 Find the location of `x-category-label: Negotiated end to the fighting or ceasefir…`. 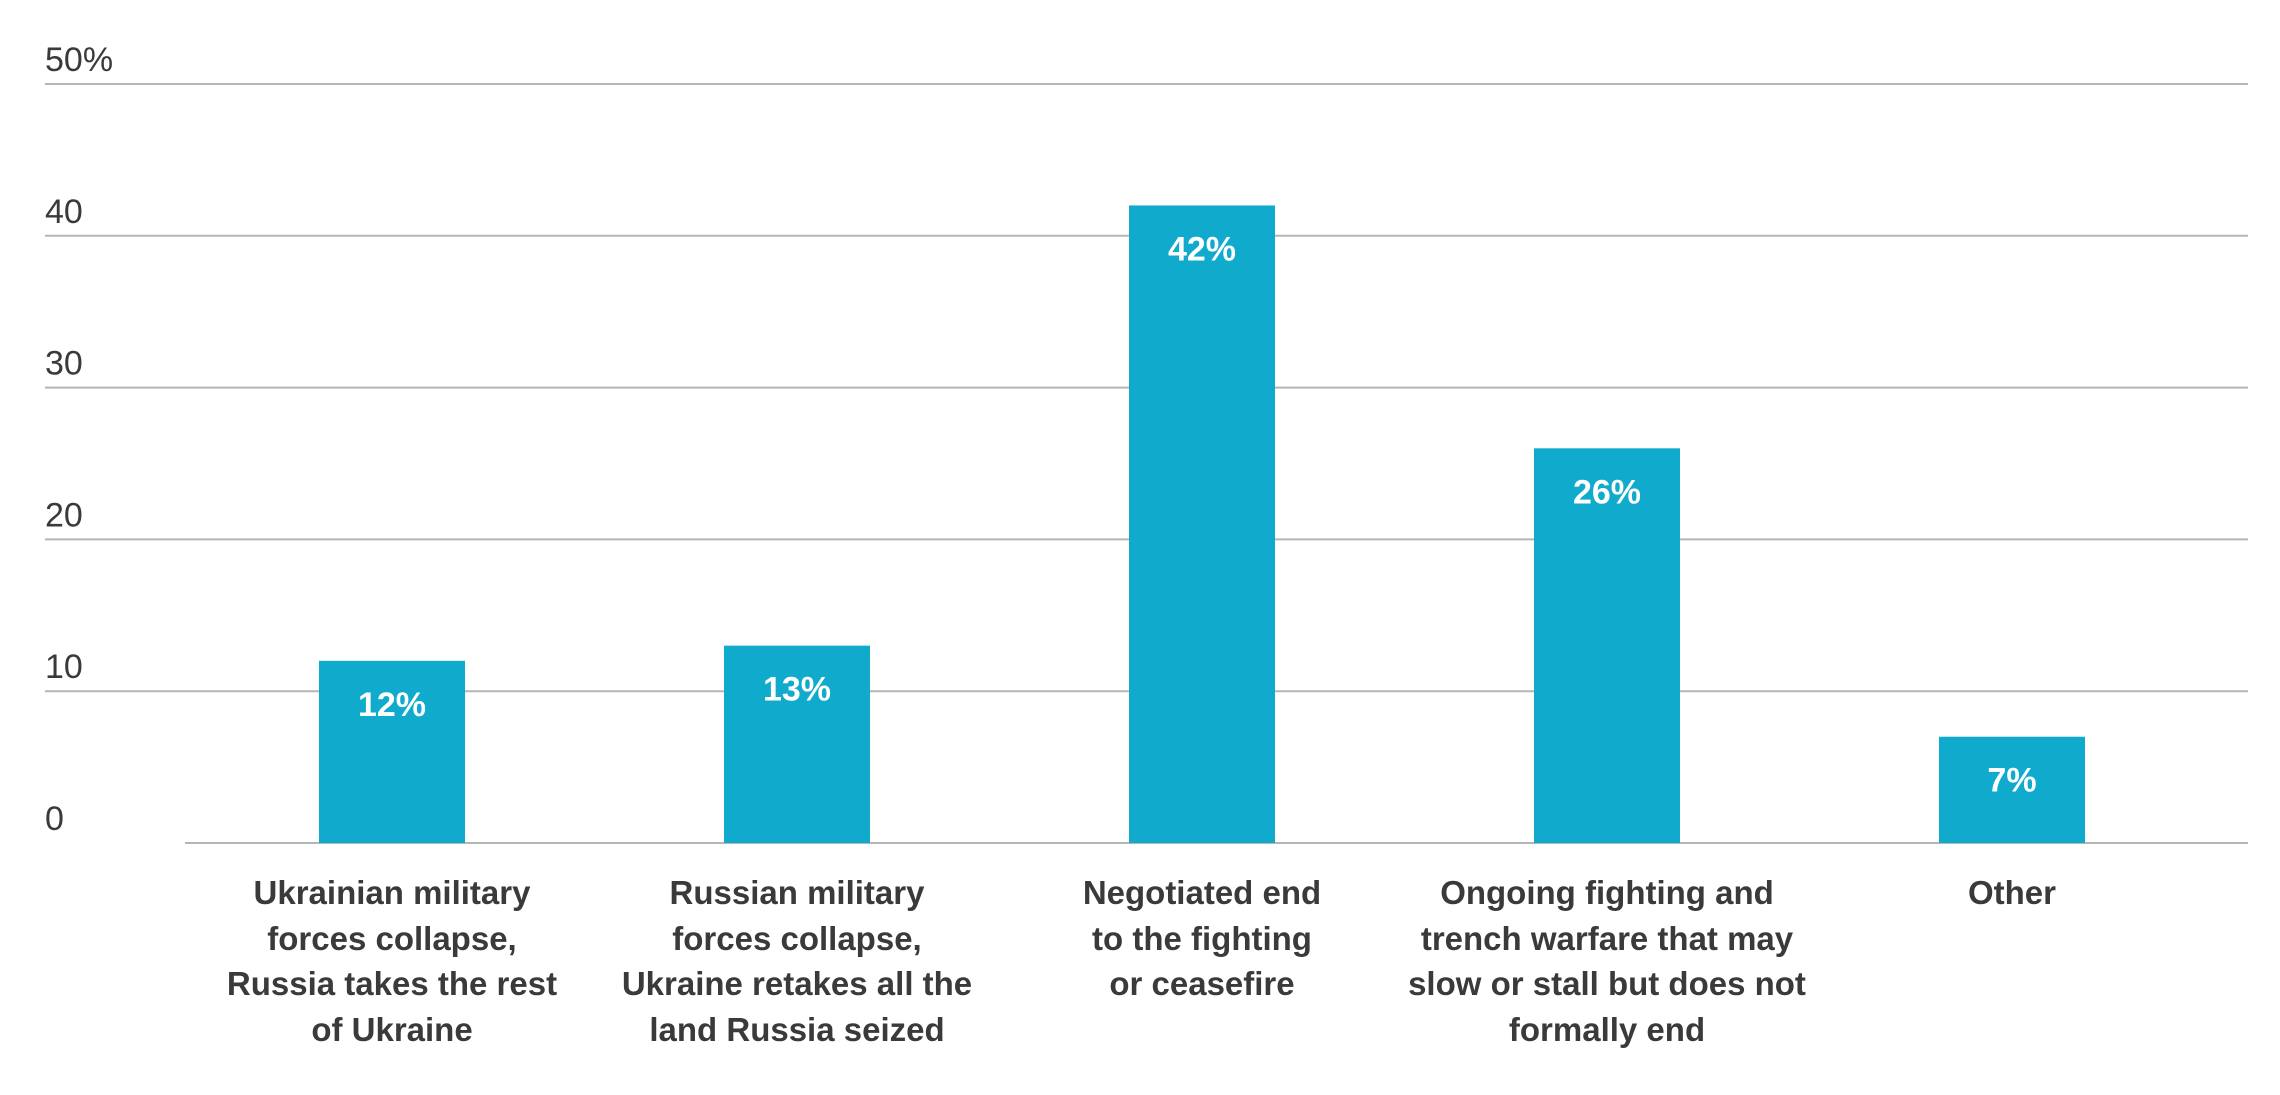

x-category-label: Negotiated end to the fighting or ceasefir… is located at coordinates (1202, 938).